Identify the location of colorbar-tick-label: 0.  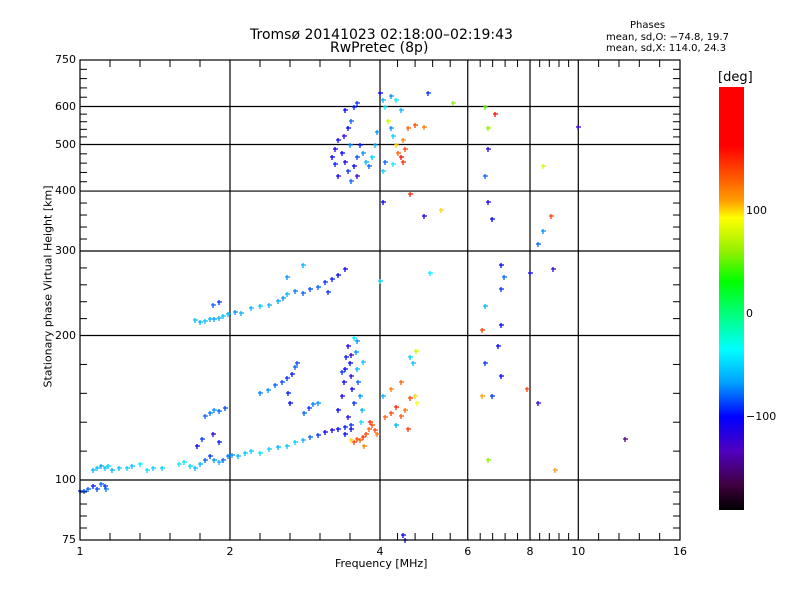
(749, 313).